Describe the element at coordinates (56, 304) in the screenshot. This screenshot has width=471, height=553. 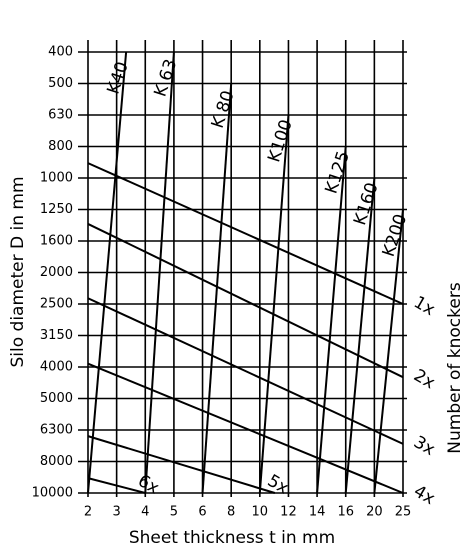
I see `y-tick-label: 2500` at that location.